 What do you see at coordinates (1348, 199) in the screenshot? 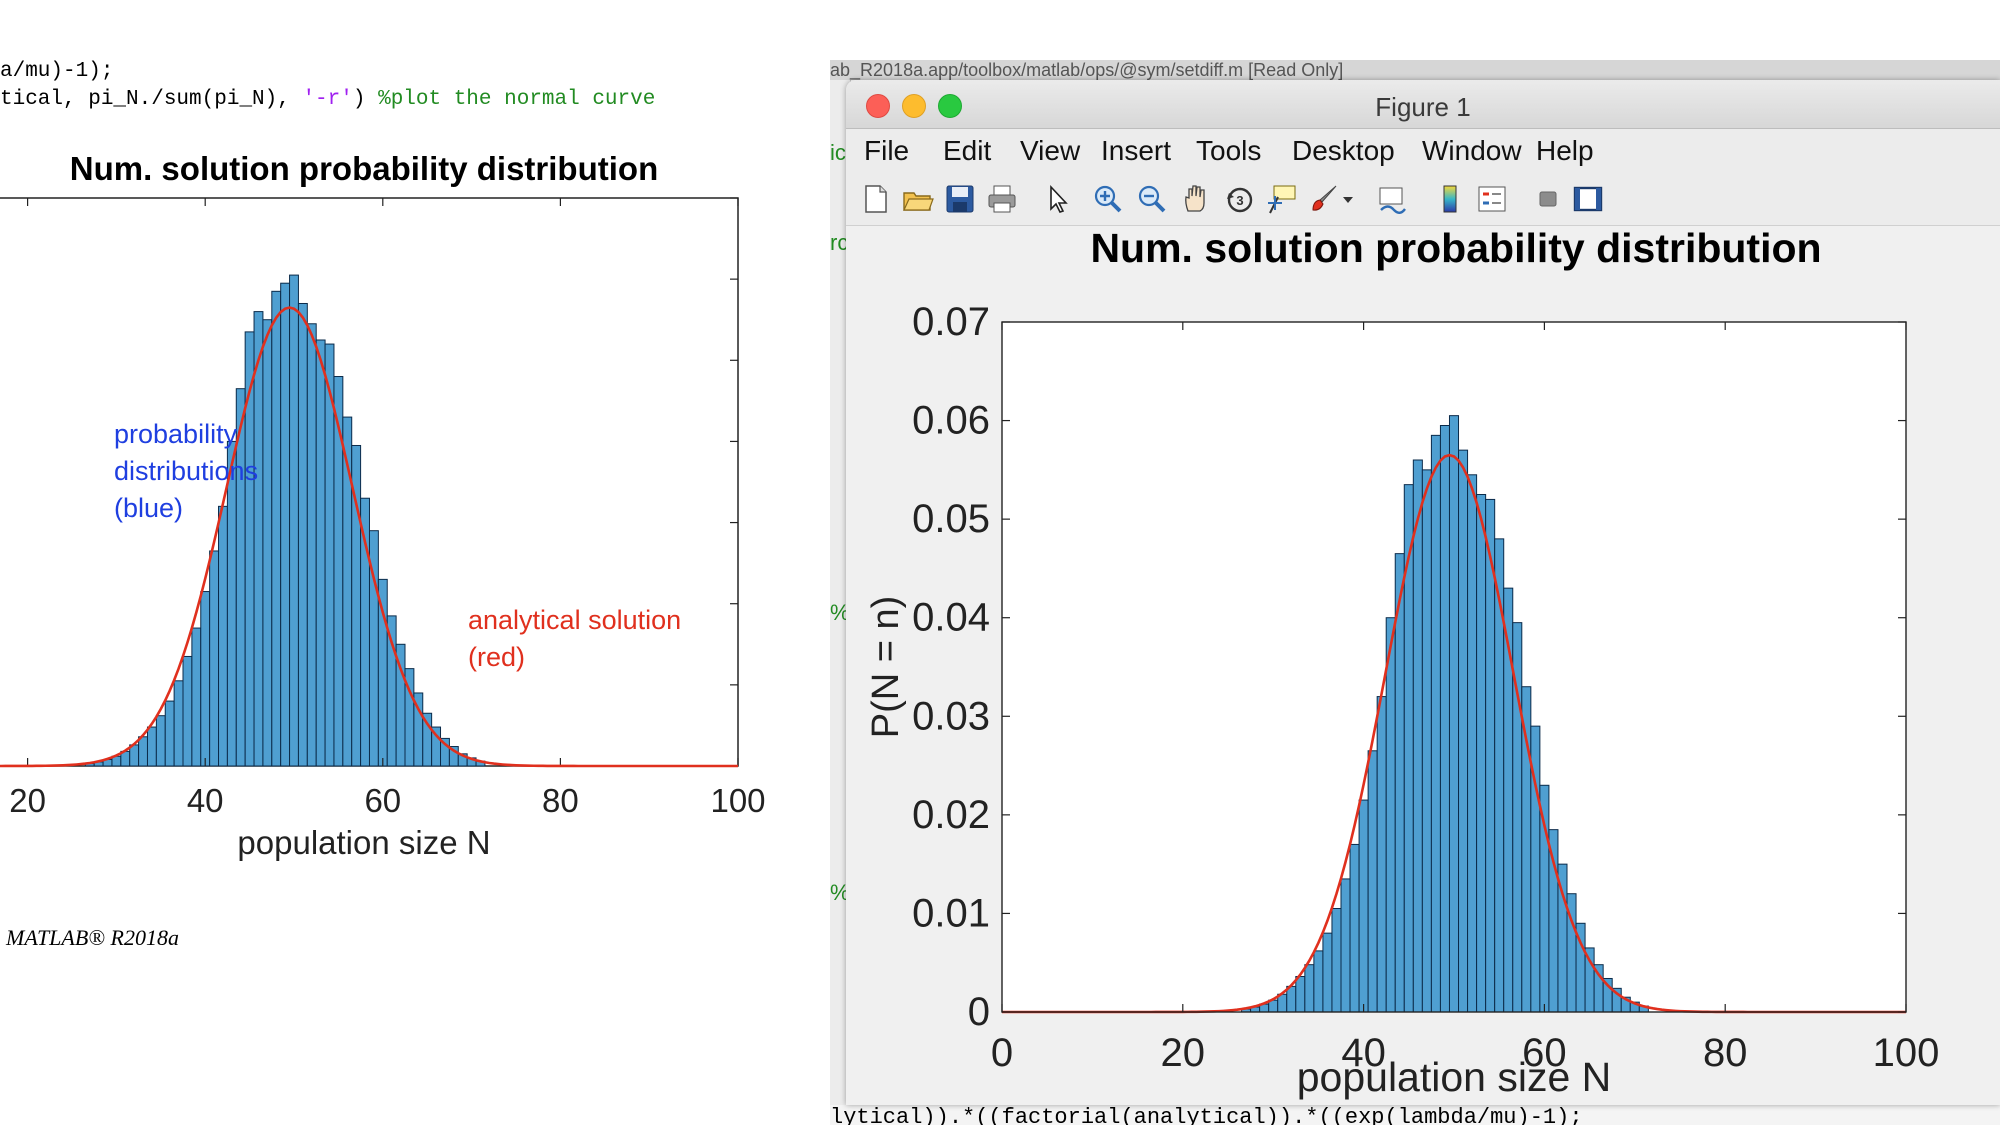
I see `brush-dropdown-icon` at bounding box center [1348, 199].